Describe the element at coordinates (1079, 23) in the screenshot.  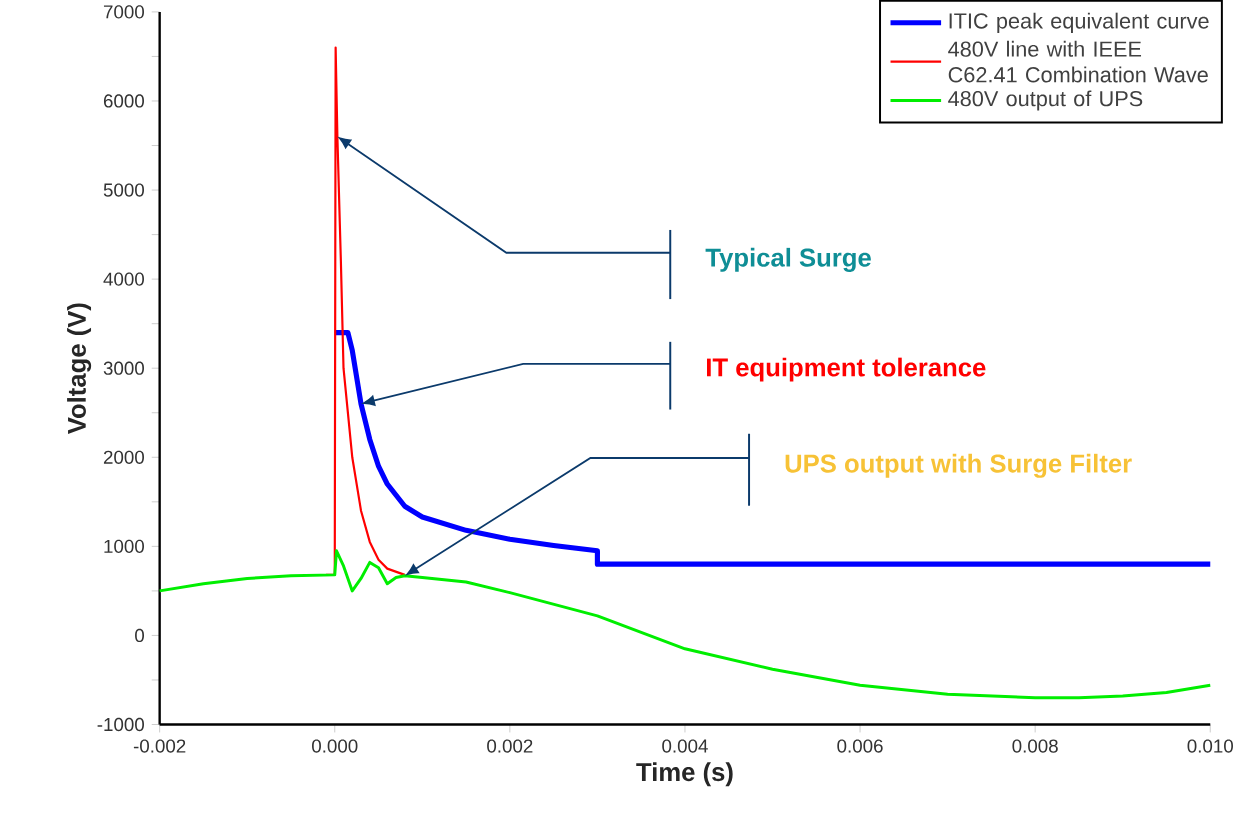
I see `legend-label: ITIC peak equivalent curve` at that location.